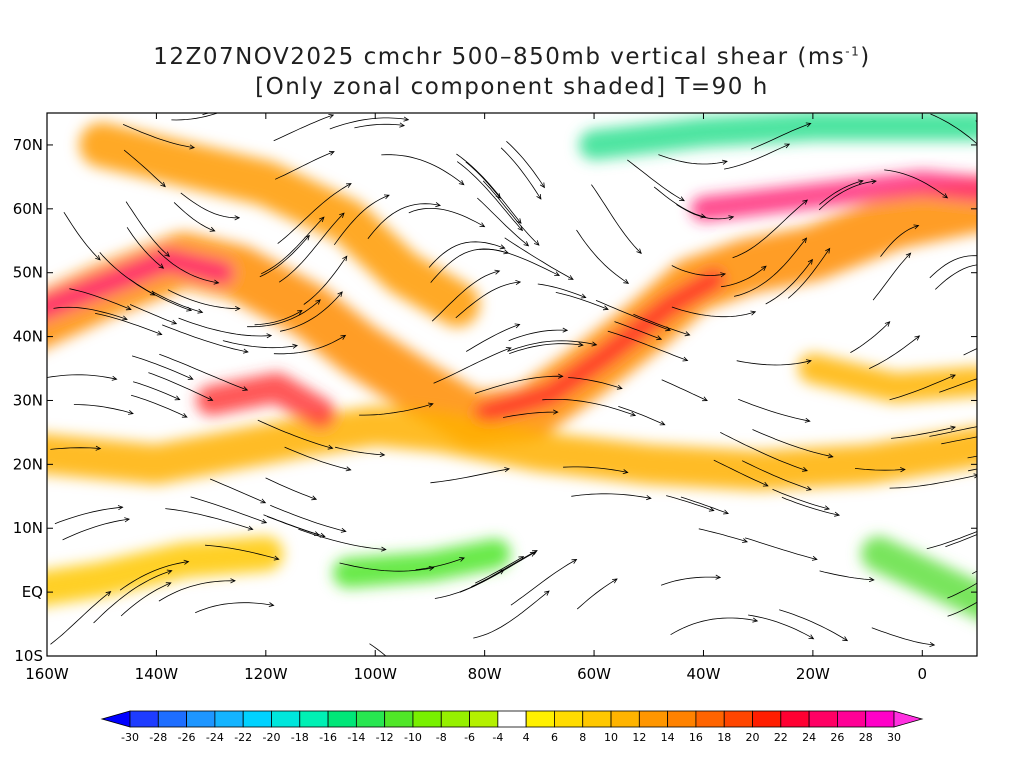 This screenshot has width=1024, height=768. I want to click on colorbar-label: -24, so click(215, 737).